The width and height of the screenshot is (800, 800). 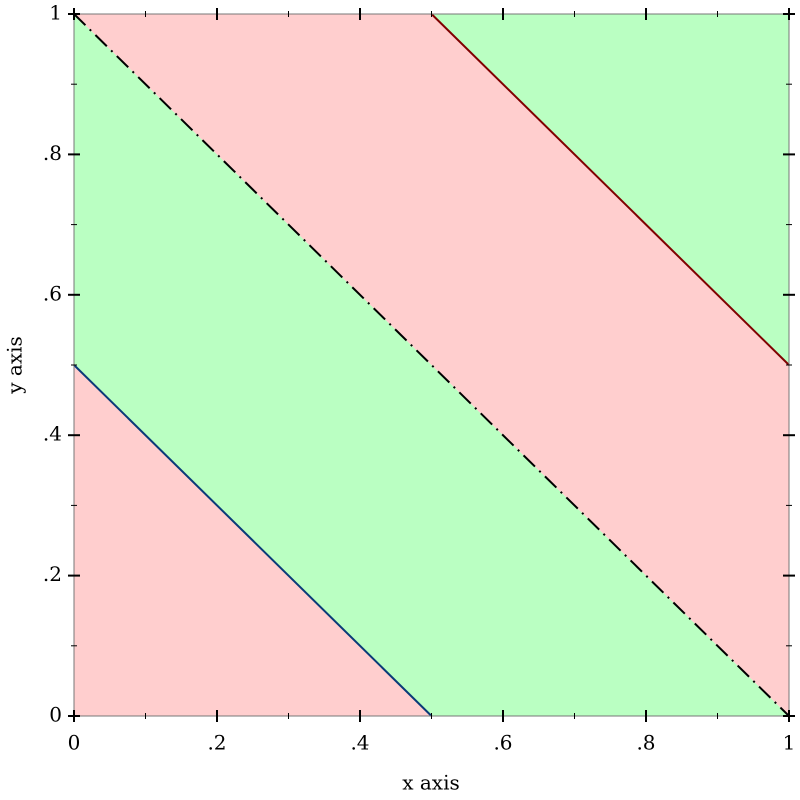 What do you see at coordinates (359, 743) in the screenshot?
I see `x-tick-label: .4` at bounding box center [359, 743].